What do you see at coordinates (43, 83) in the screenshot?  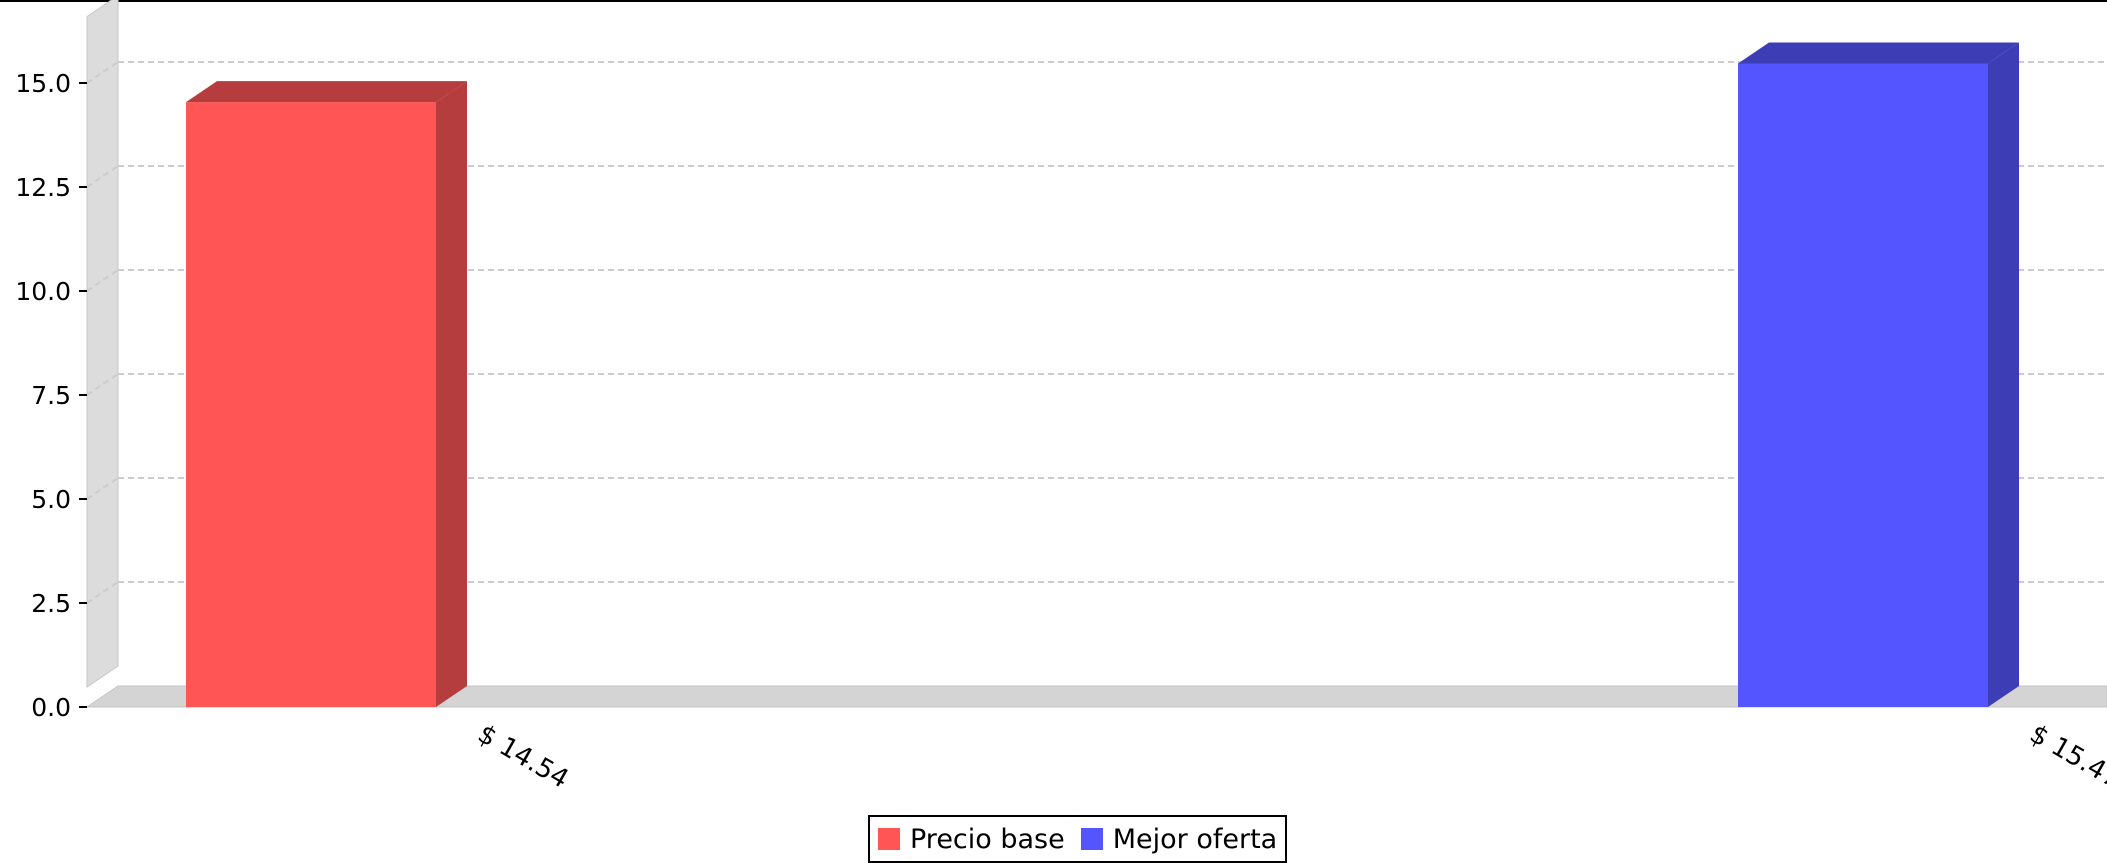 I see `y-tick-label: 15.0` at bounding box center [43, 83].